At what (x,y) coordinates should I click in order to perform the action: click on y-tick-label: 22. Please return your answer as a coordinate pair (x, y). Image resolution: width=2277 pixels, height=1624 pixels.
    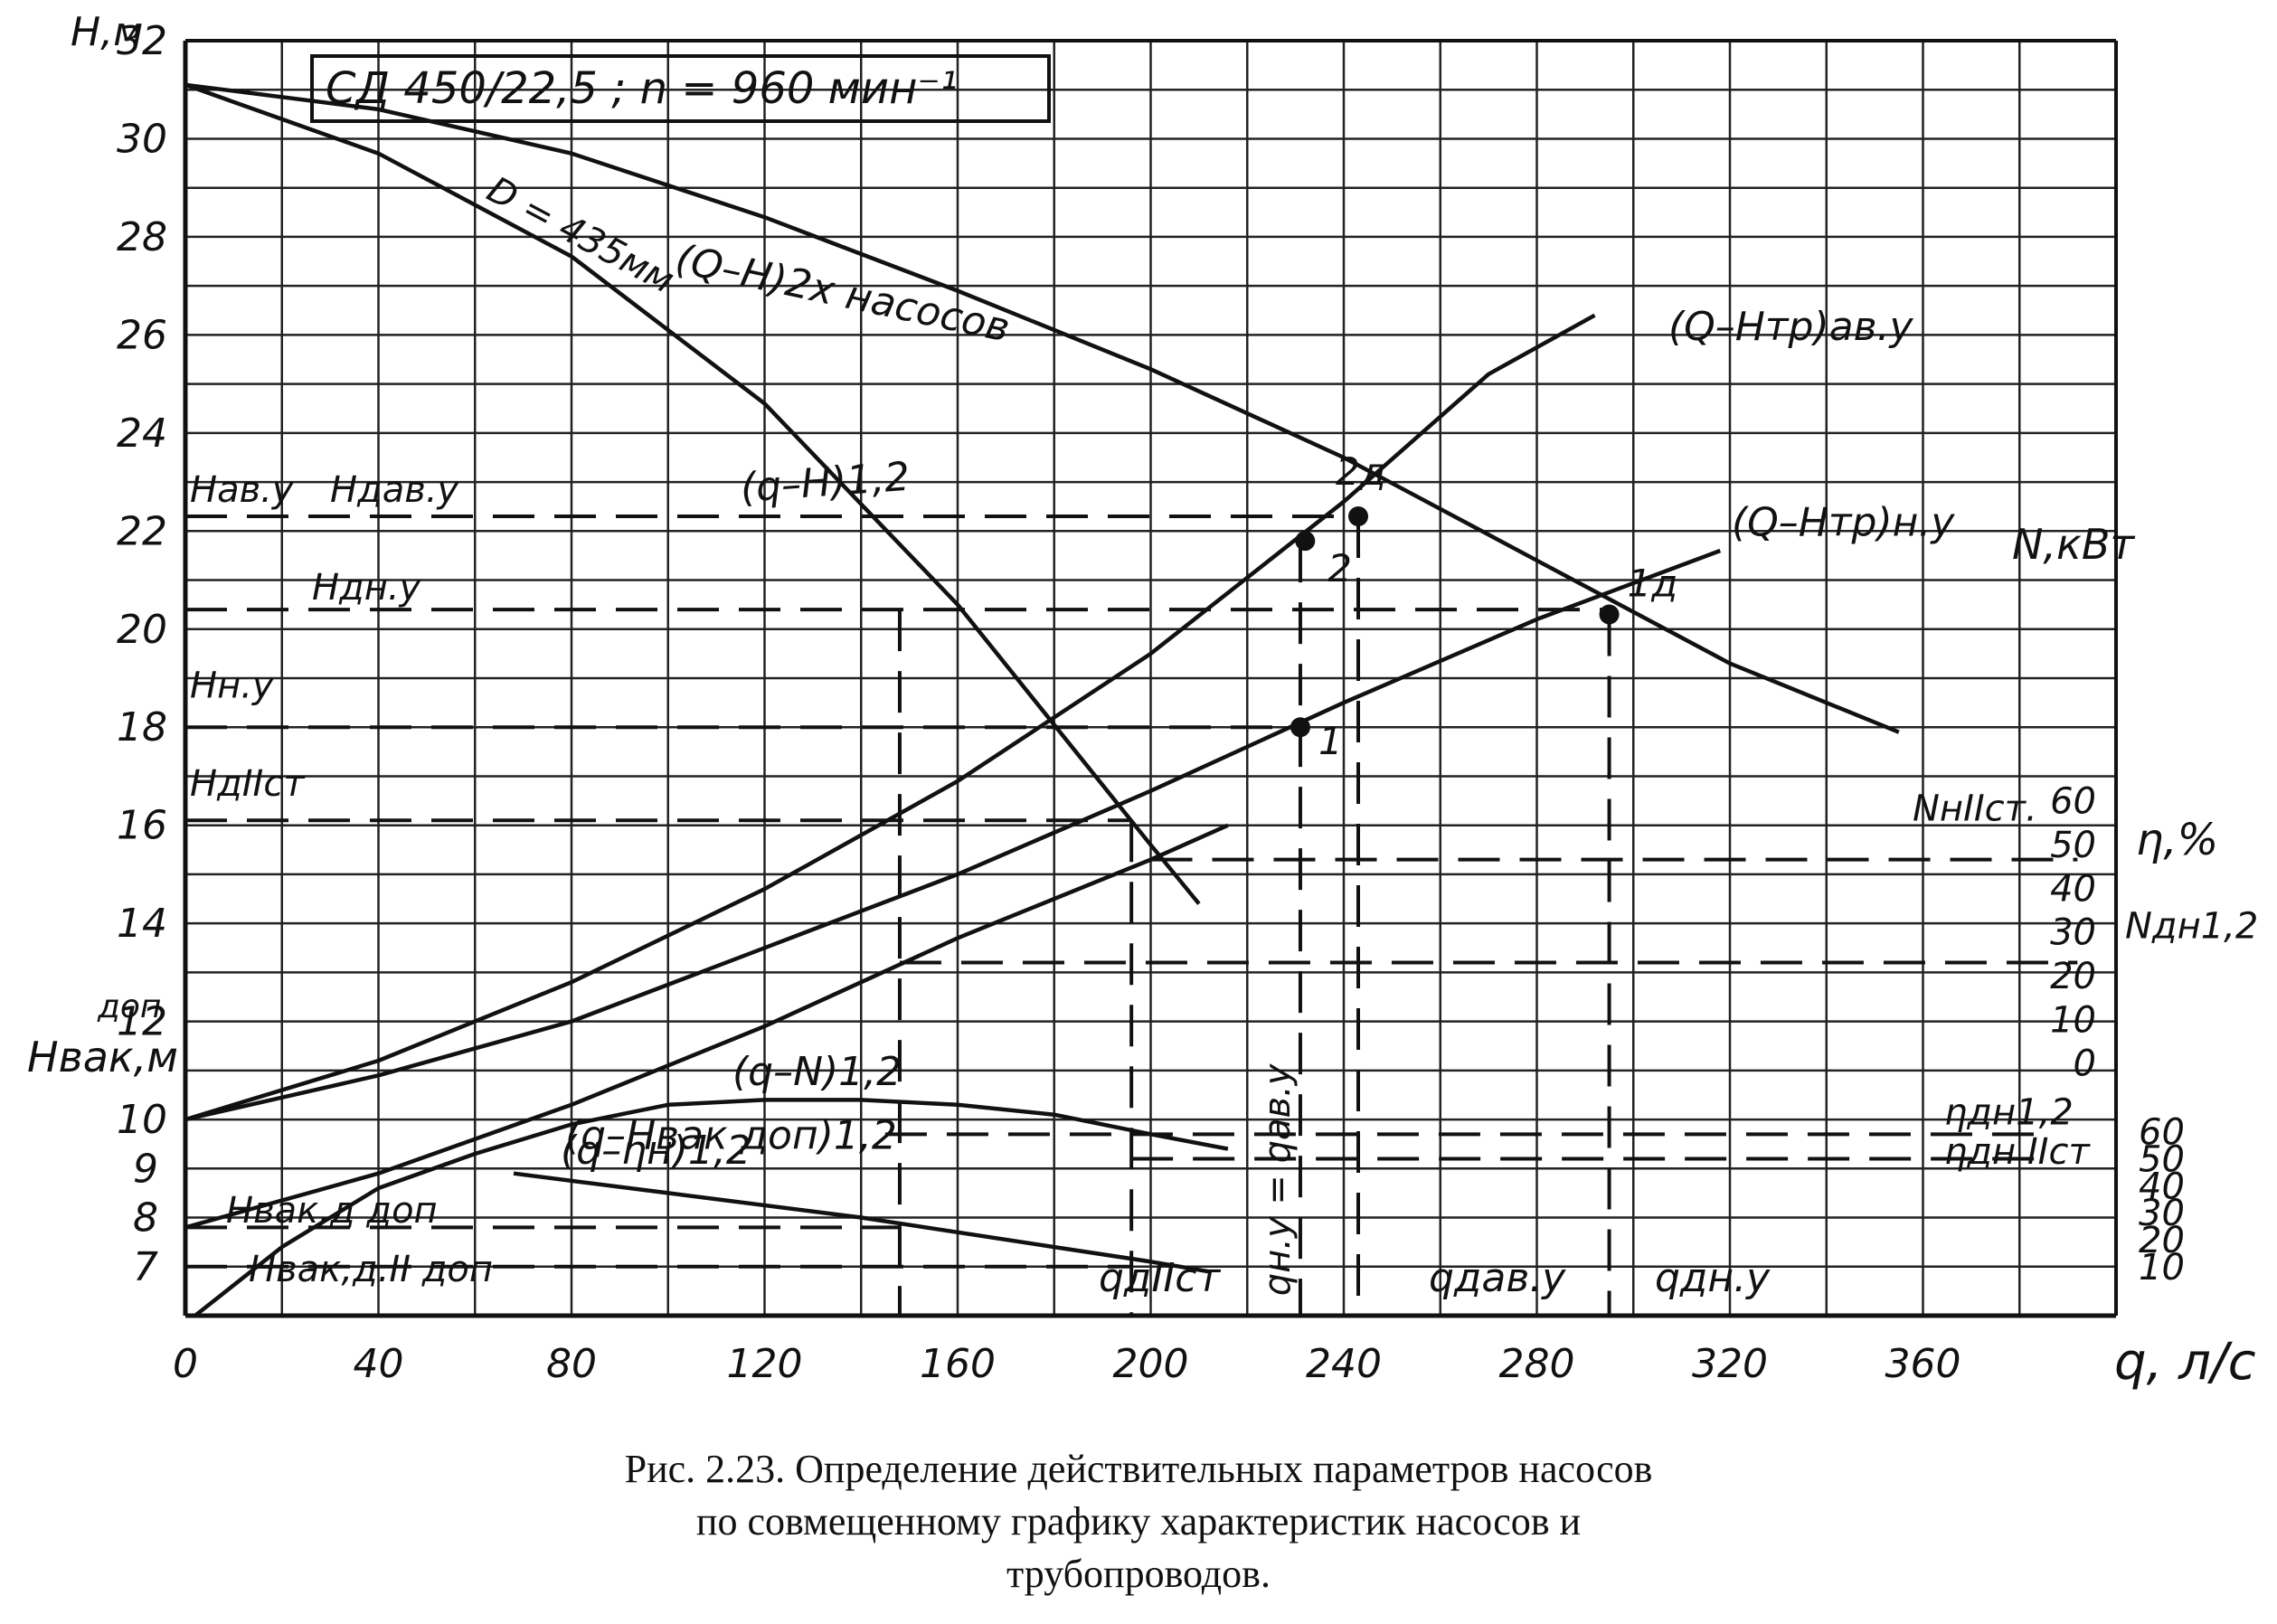
    Looking at the image, I should click on (142, 531).